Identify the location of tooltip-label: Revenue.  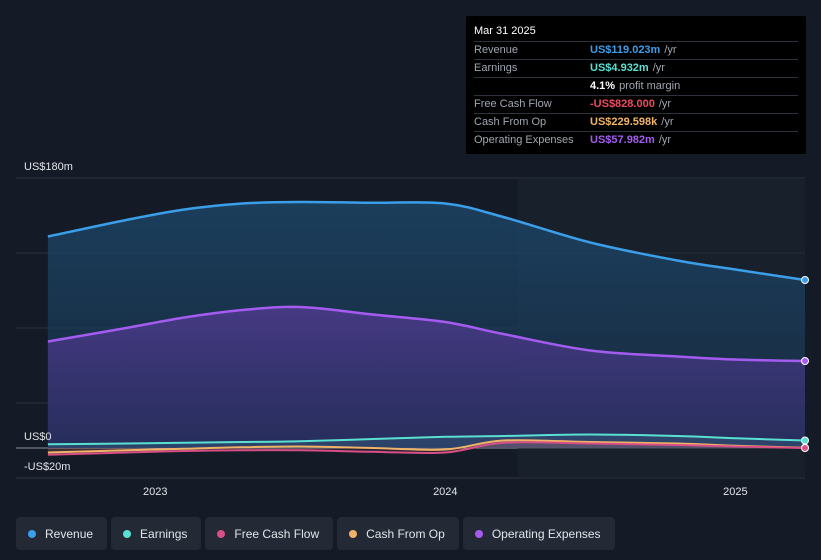
(496, 50).